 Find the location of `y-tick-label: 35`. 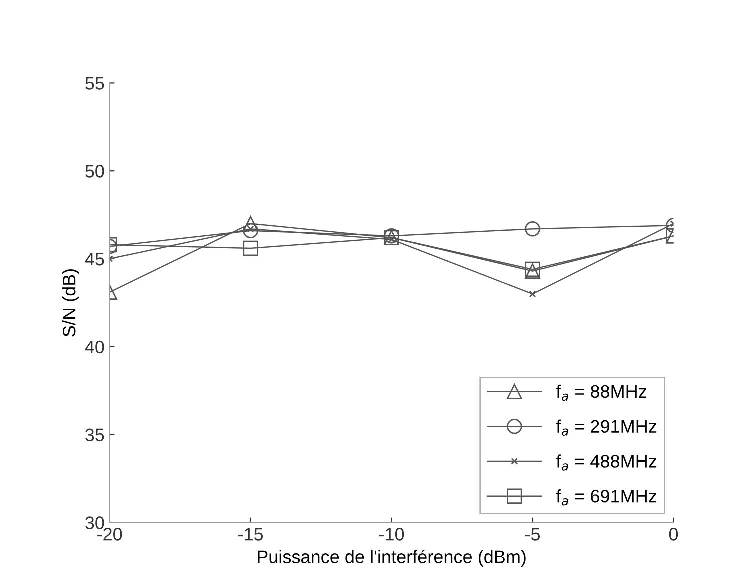

y-tick-label: 35 is located at coordinates (95, 435).